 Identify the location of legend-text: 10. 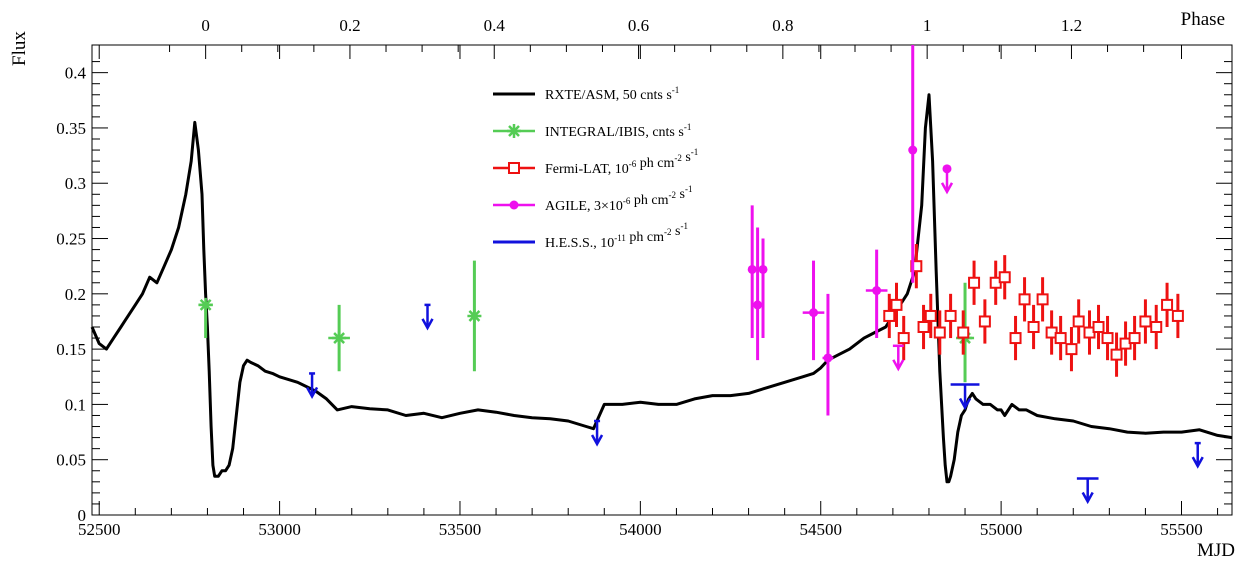
(616, 206).